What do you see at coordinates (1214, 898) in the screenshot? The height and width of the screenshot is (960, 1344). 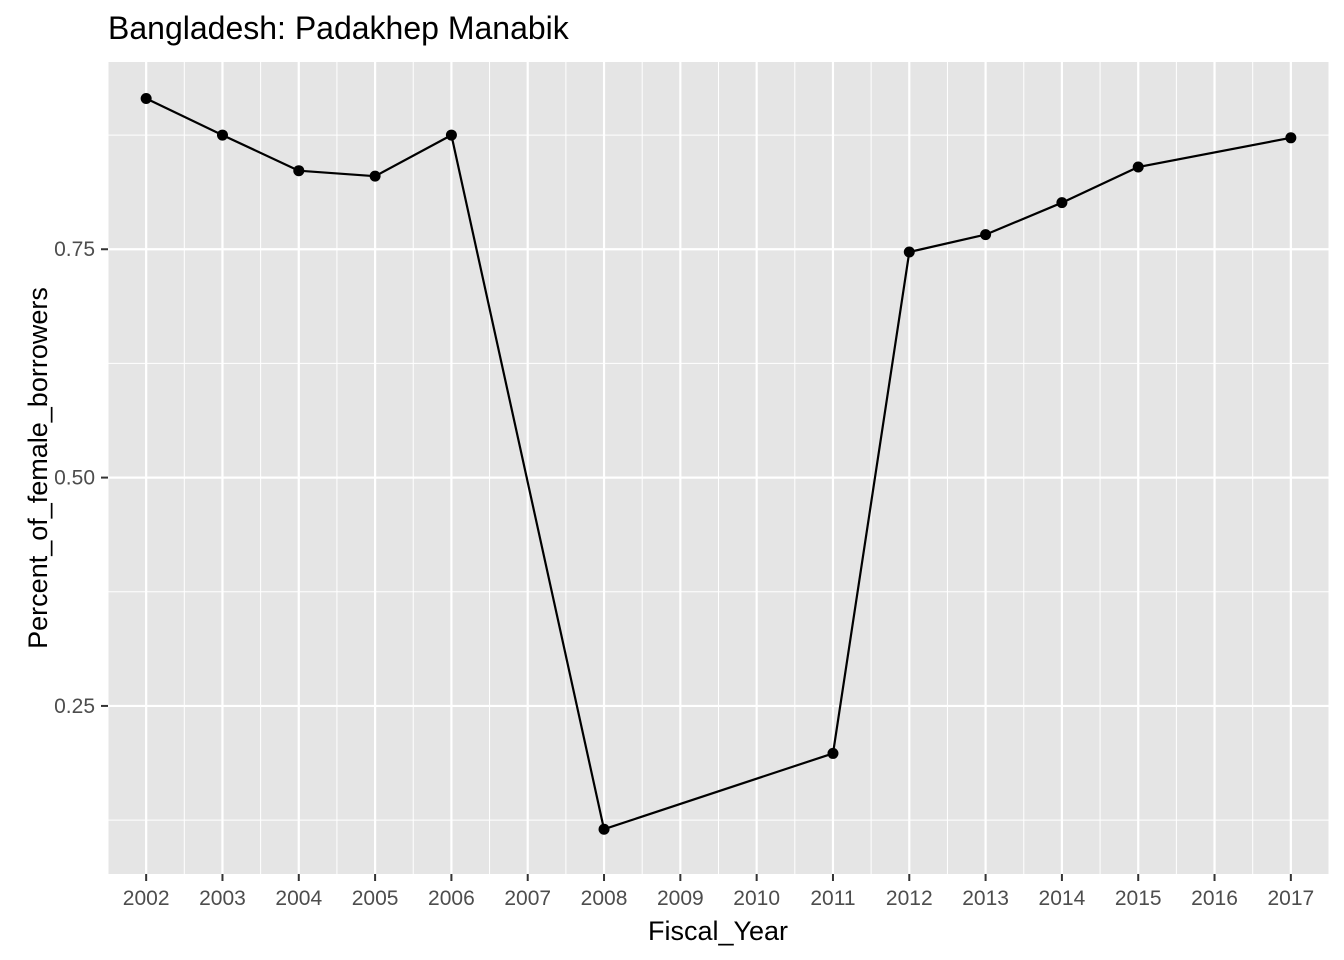 I see `x-tick-label: 2016` at bounding box center [1214, 898].